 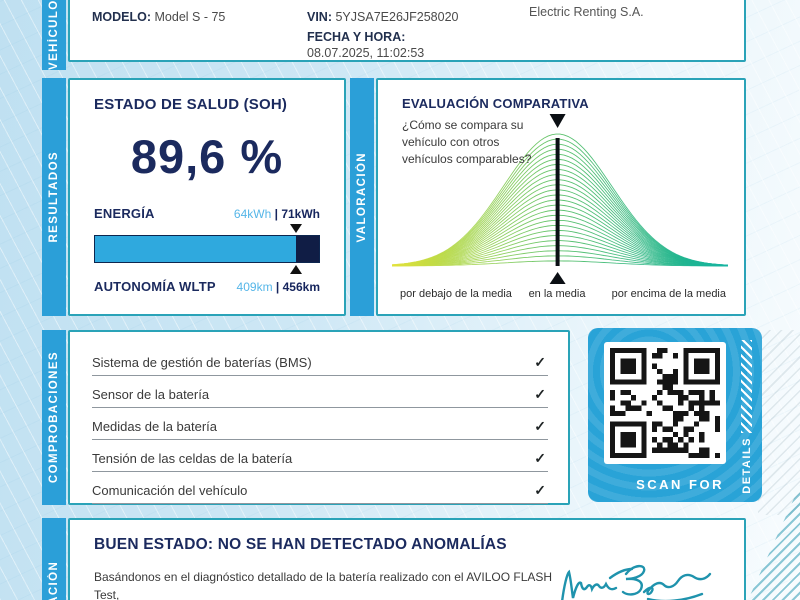 What do you see at coordinates (320, 424) in the screenshot?
I see `check-row-measurements: Medidas de la batería ✓` at bounding box center [320, 424].